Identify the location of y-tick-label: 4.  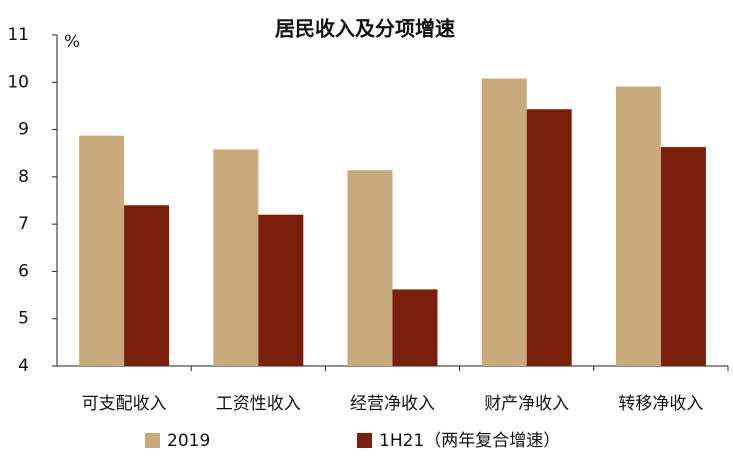
(23, 366).